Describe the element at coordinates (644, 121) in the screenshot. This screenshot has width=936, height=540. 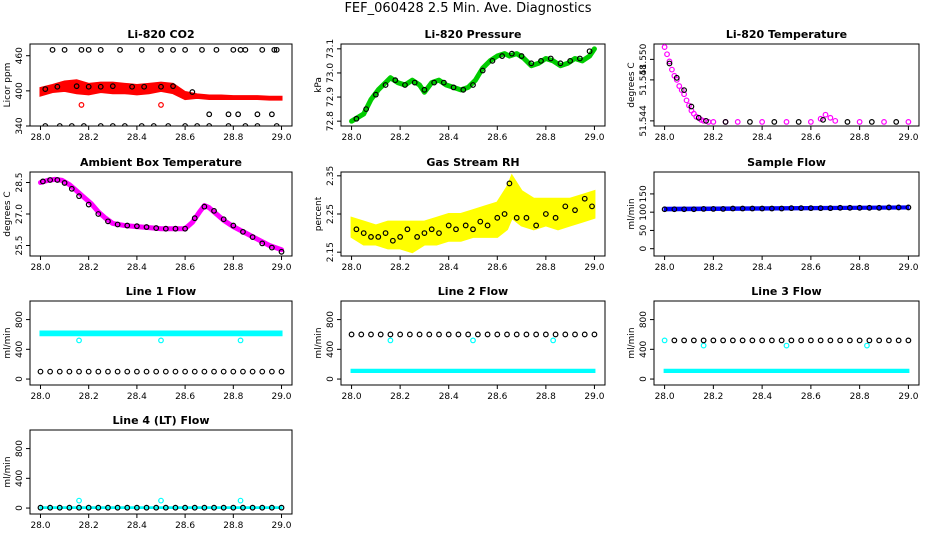
I see `y-tick-label: 51.544` at that location.